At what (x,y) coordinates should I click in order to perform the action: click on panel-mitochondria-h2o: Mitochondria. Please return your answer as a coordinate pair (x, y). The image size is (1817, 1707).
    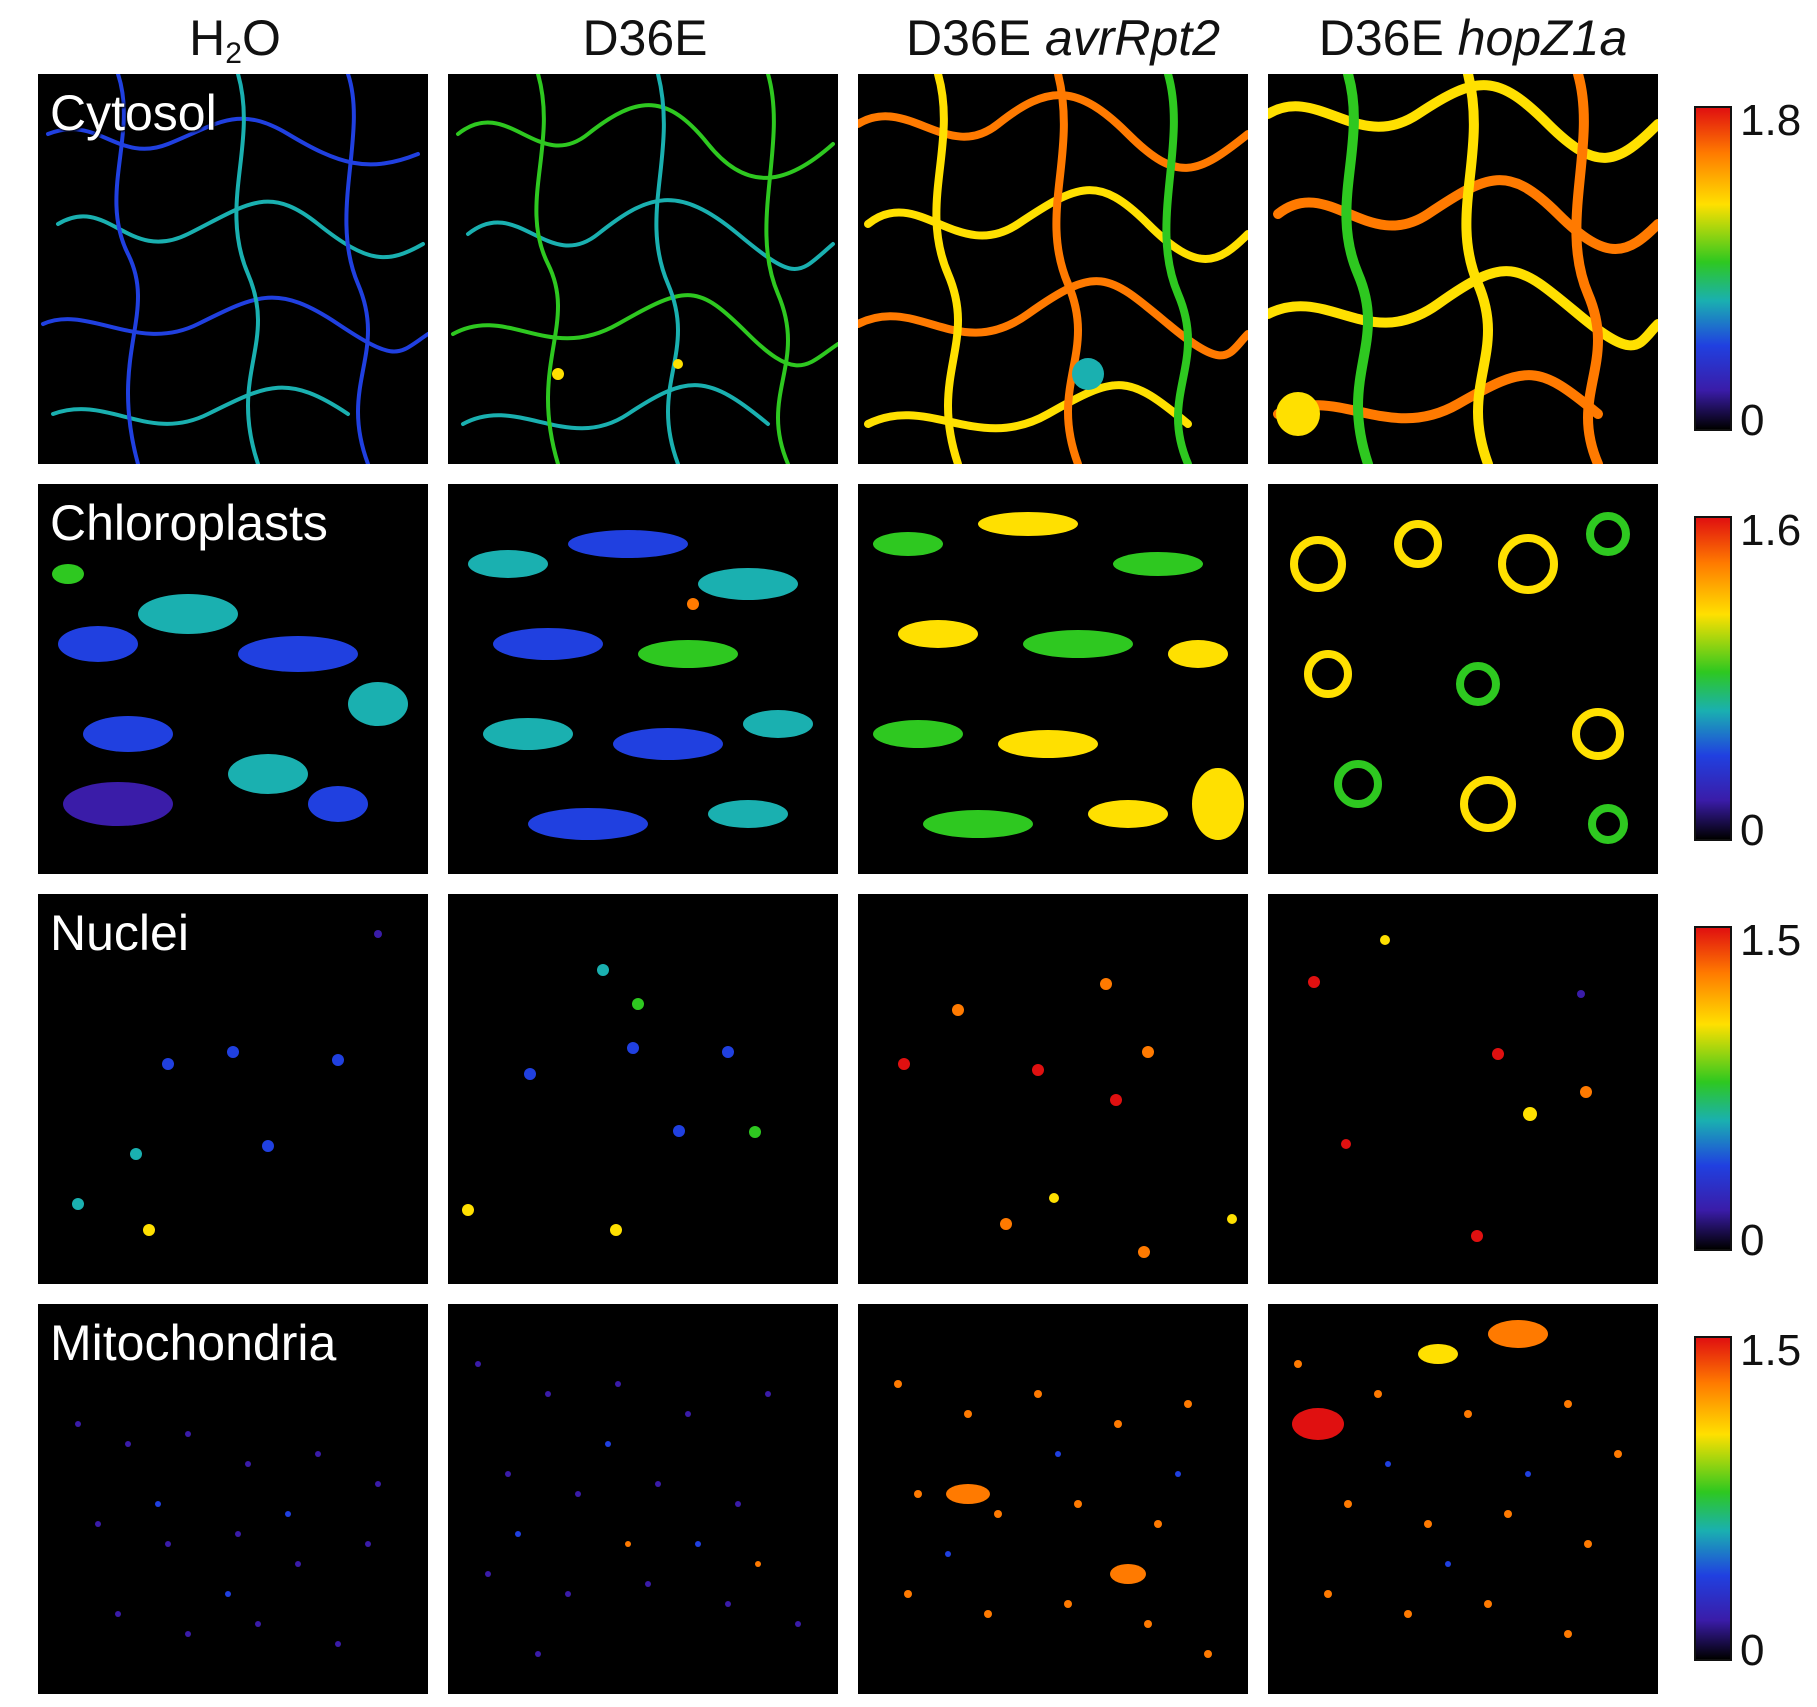
    Looking at the image, I should click on (233, 1499).